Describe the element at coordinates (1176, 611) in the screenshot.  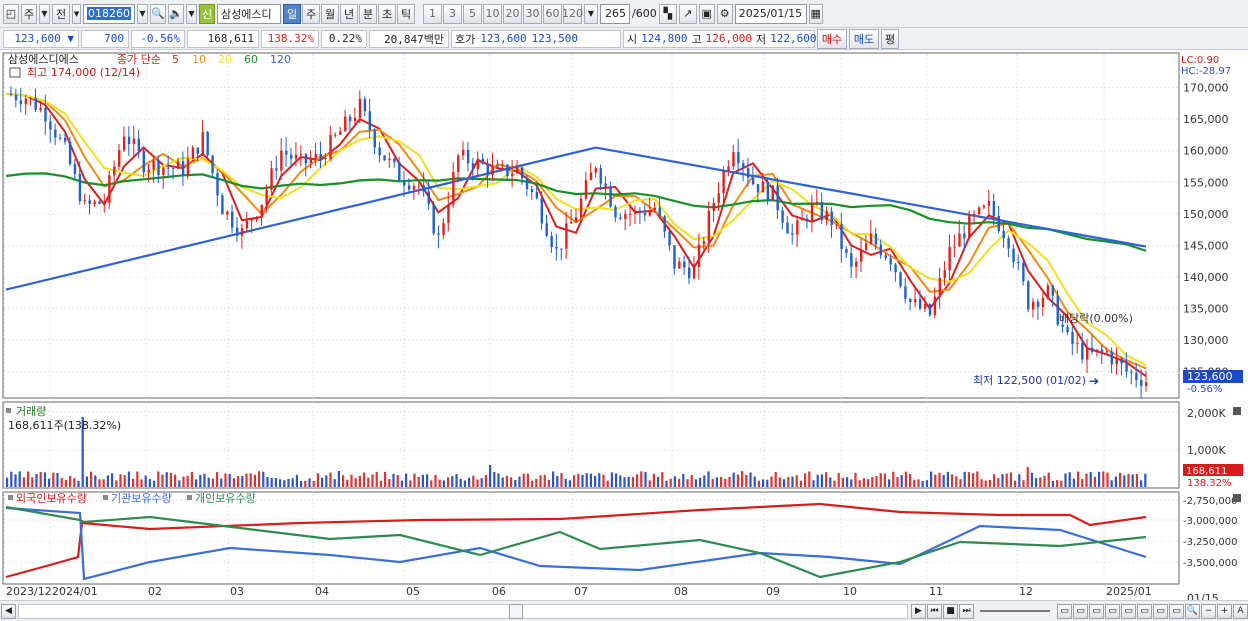
I see `layout-h-icon: ▭` at that location.